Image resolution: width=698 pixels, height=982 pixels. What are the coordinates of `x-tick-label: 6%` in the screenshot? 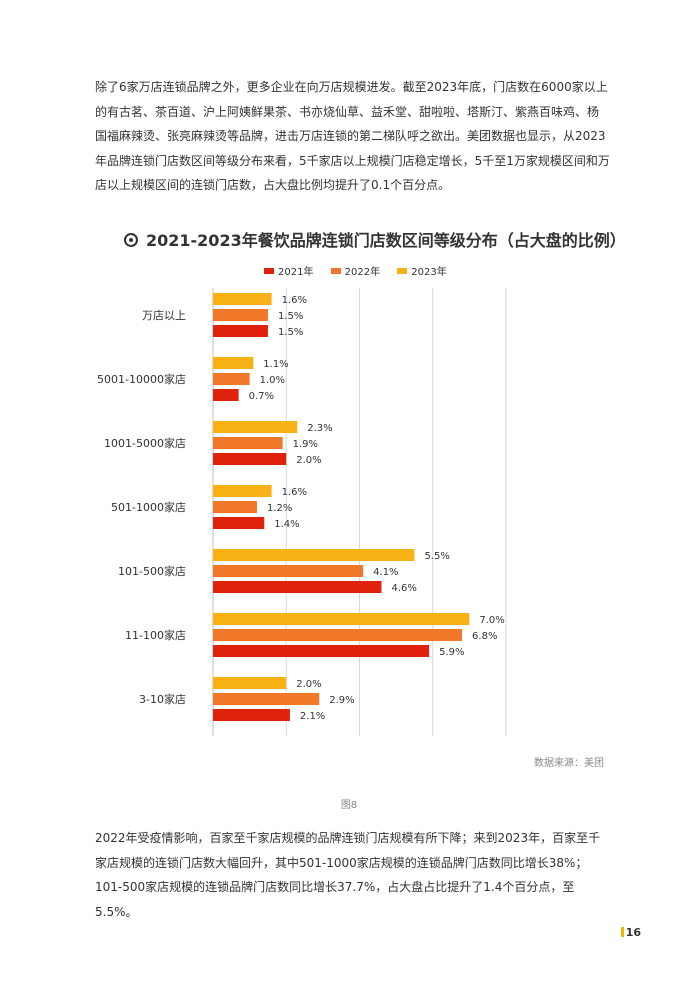 It's located at (433, 749).